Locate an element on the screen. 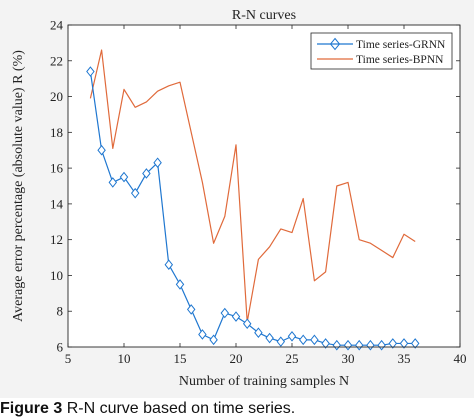  y-tick-label: 8 is located at coordinates (60, 311).